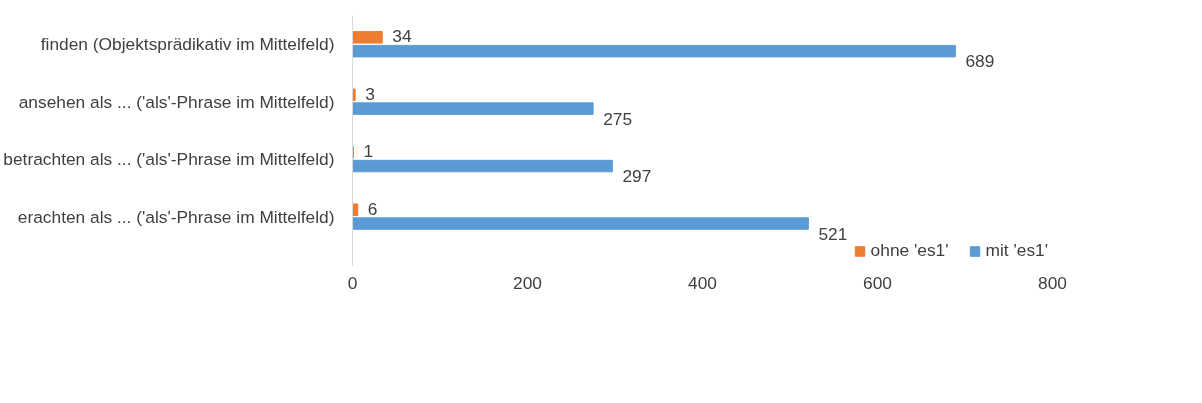 The width and height of the screenshot is (1202, 403). What do you see at coordinates (618, 118) in the screenshot?
I see `data-label: 275` at bounding box center [618, 118].